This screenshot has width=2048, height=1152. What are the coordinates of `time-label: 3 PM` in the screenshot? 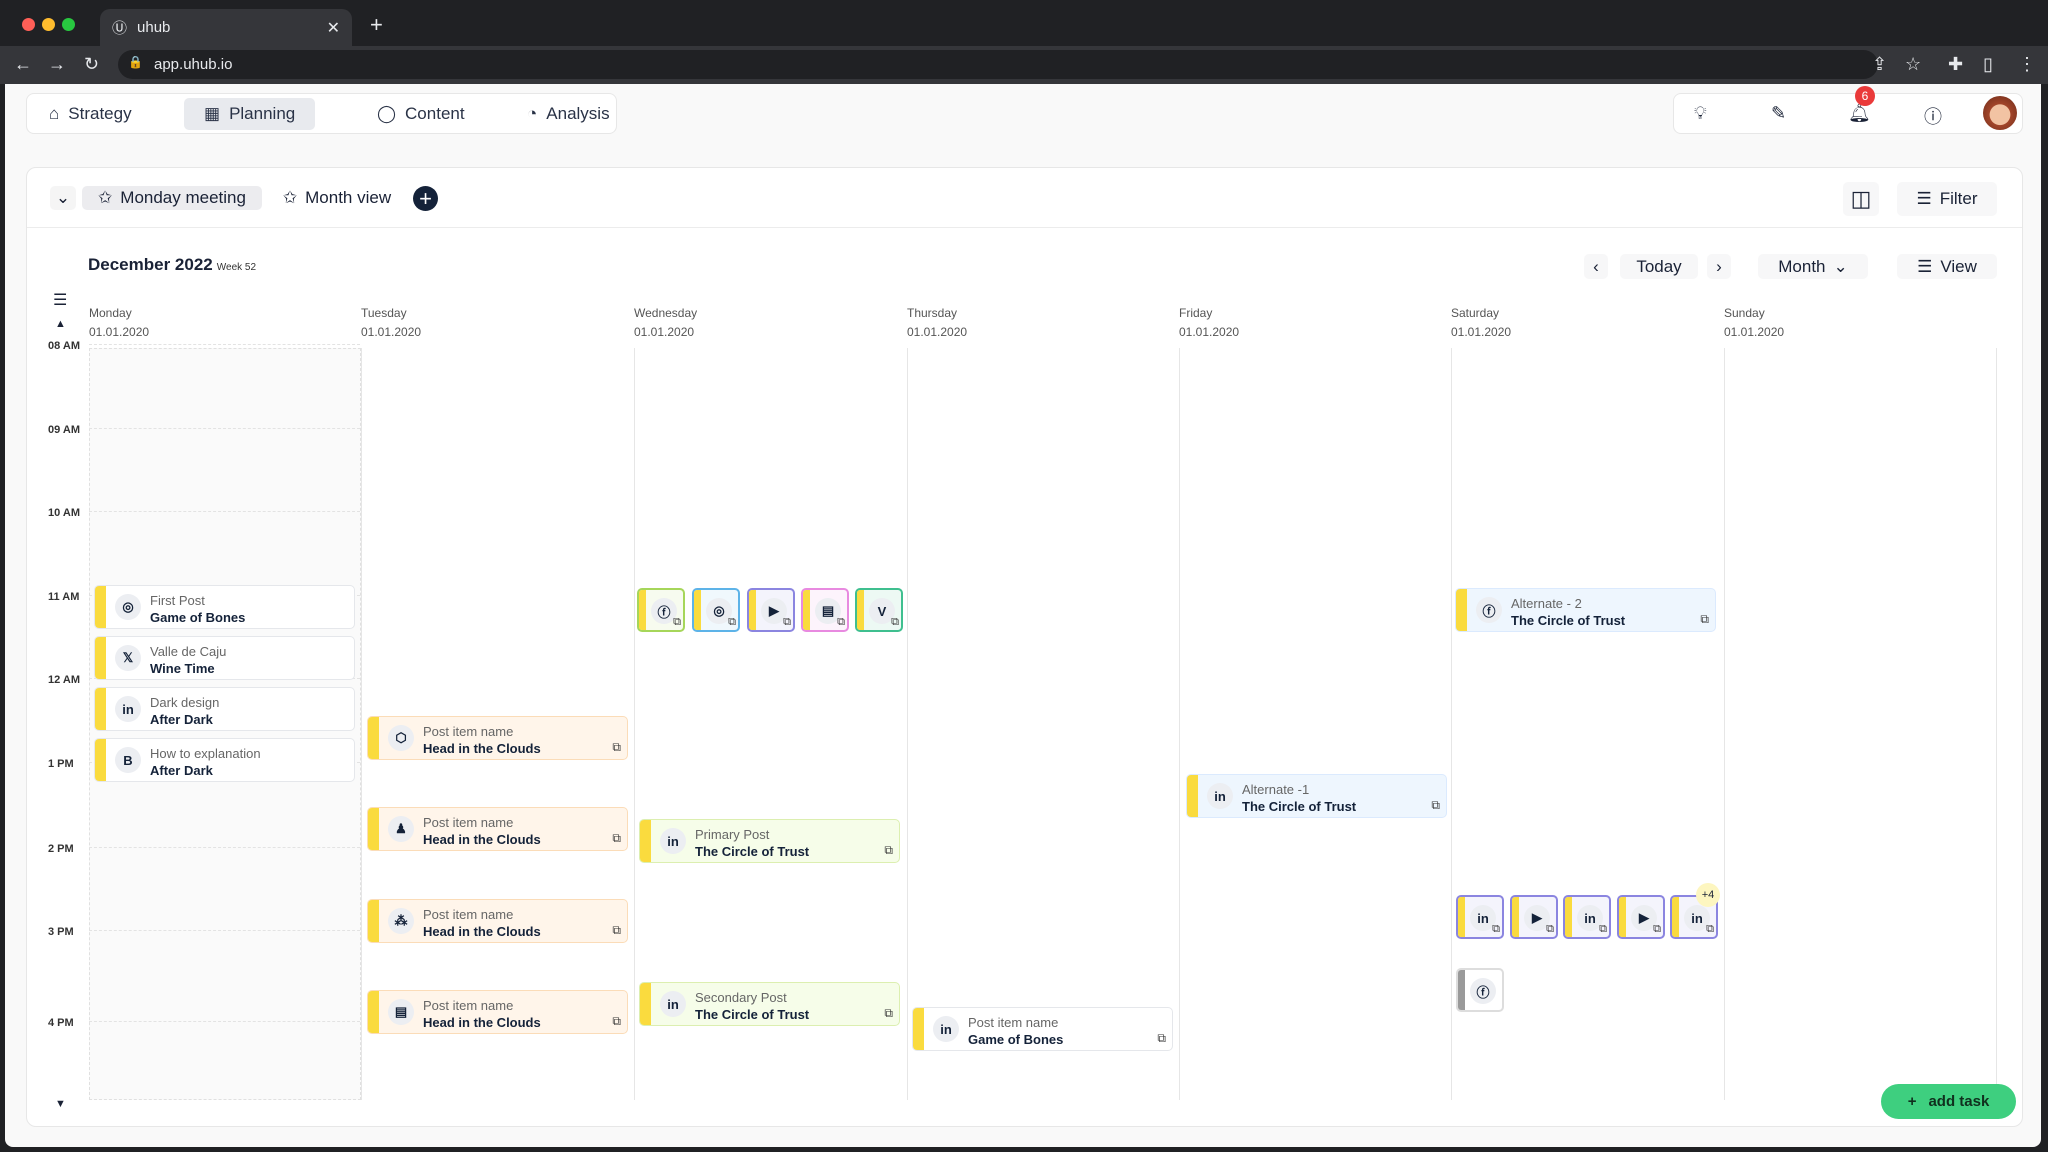 It's located at (61, 932).